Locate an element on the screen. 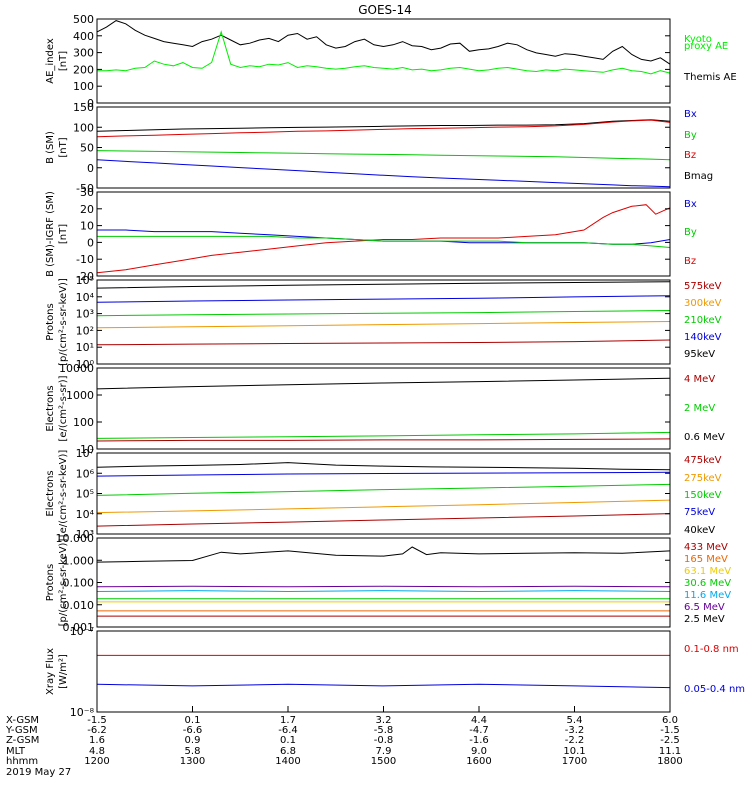 The height and width of the screenshot is (804, 750). y-axis-label: Protons is located at coordinates (50, 321).